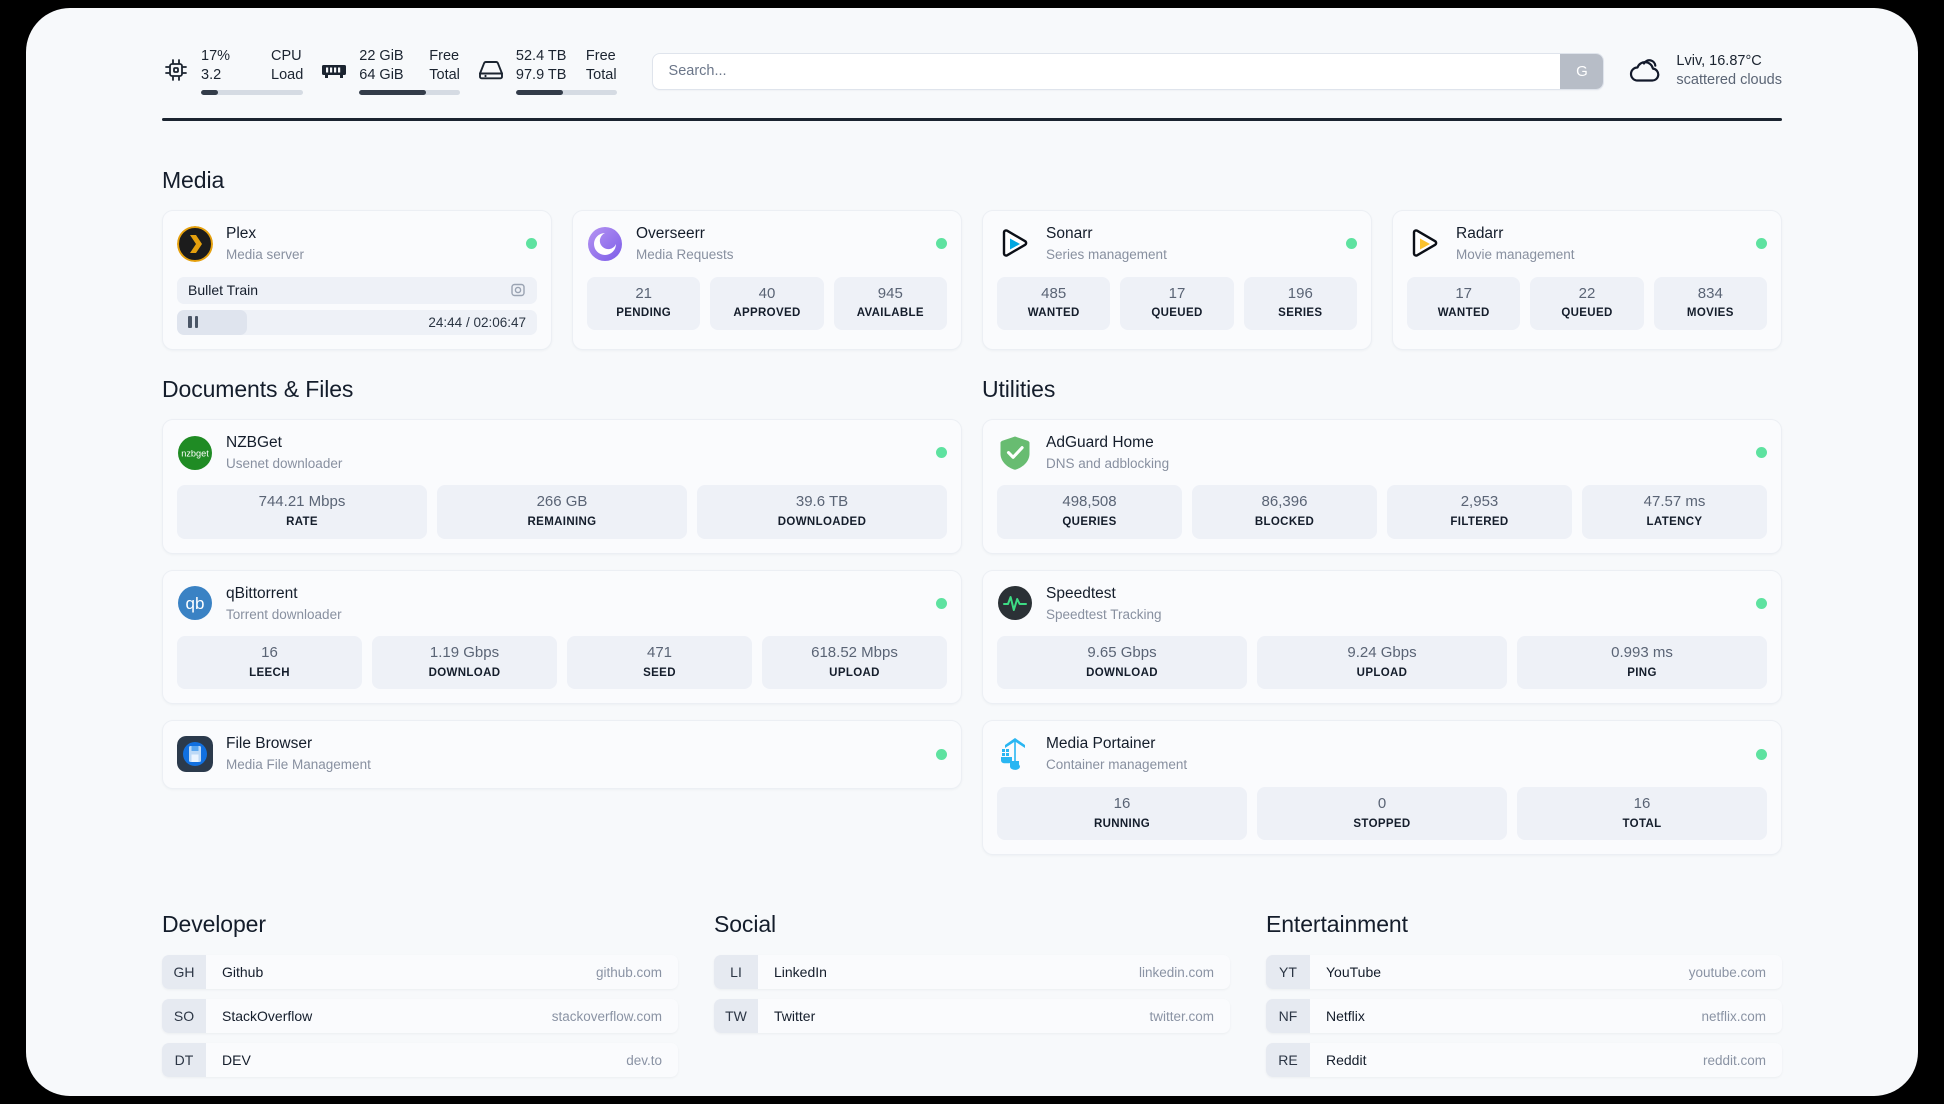 The image size is (1944, 1104). I want to click on stat-label: SEED, so click(659, 672).